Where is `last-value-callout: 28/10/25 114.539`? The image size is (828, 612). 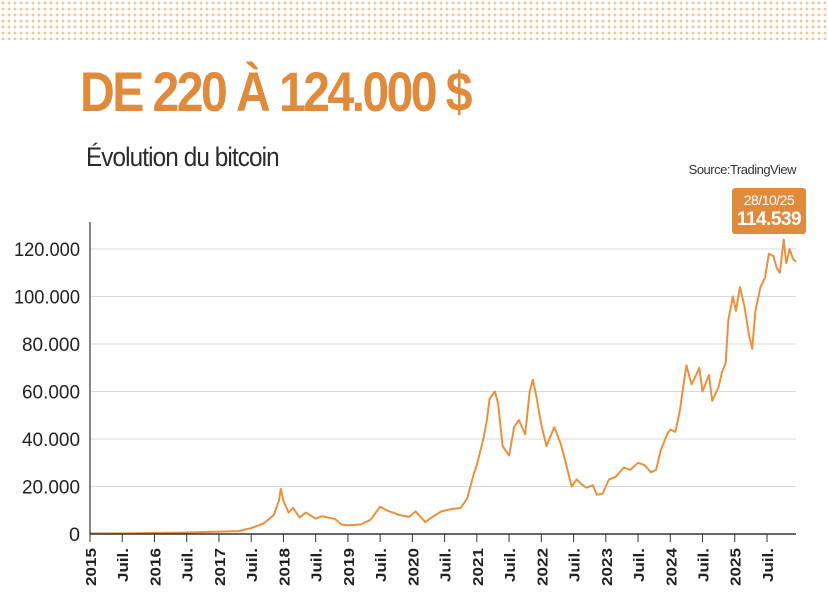
last-value-callout: 28/10/25 114.539 is located at coordinates (769, 211).